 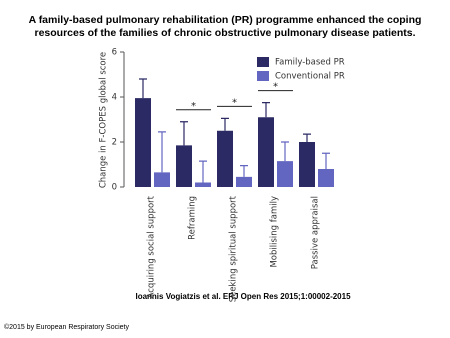 I want to click on y-axis-label: Change in F-COPES global score, so click(x=104, y=120).